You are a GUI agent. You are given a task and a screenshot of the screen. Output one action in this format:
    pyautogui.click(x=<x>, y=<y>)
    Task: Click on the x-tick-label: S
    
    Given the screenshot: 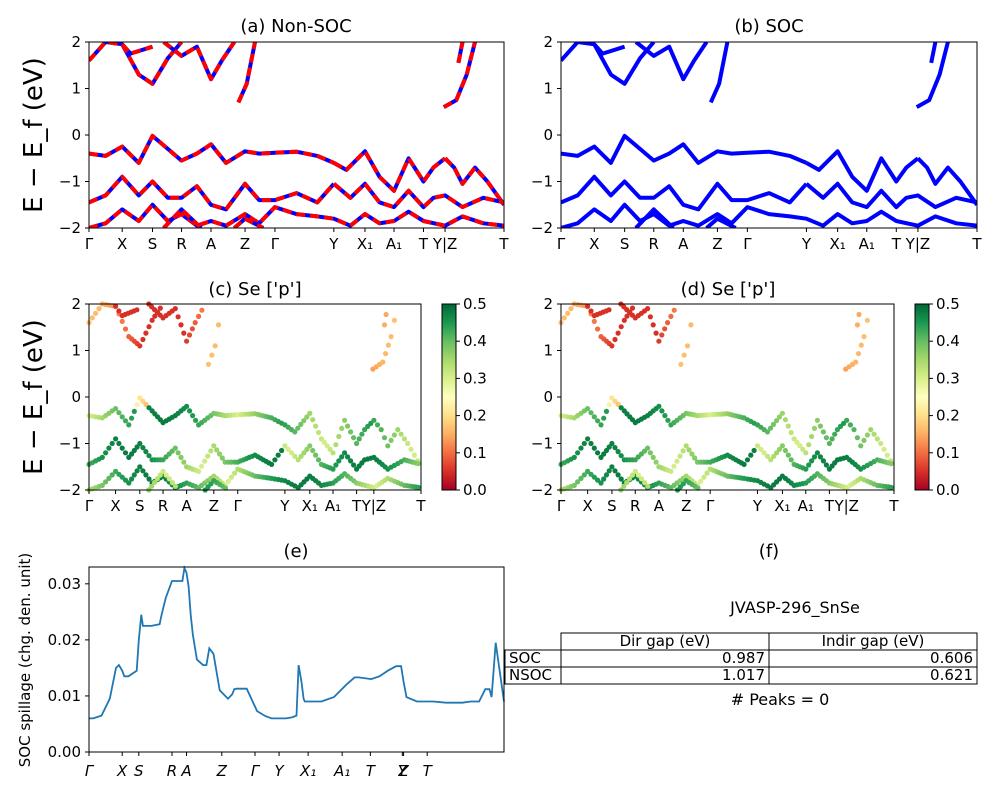 What is the action you would take?
    pyautogui.click(x=139, y=771)
    